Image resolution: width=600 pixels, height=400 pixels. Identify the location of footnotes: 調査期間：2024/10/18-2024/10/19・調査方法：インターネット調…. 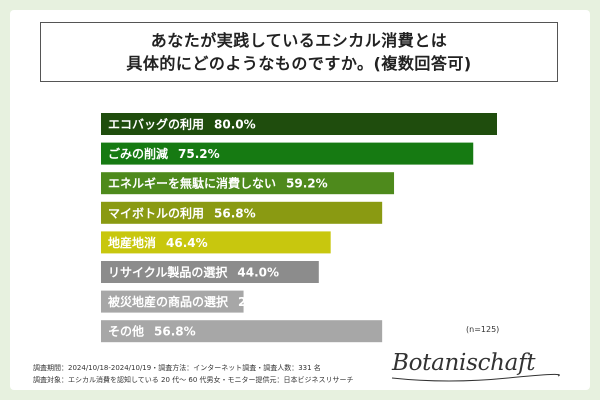
(193, 374).